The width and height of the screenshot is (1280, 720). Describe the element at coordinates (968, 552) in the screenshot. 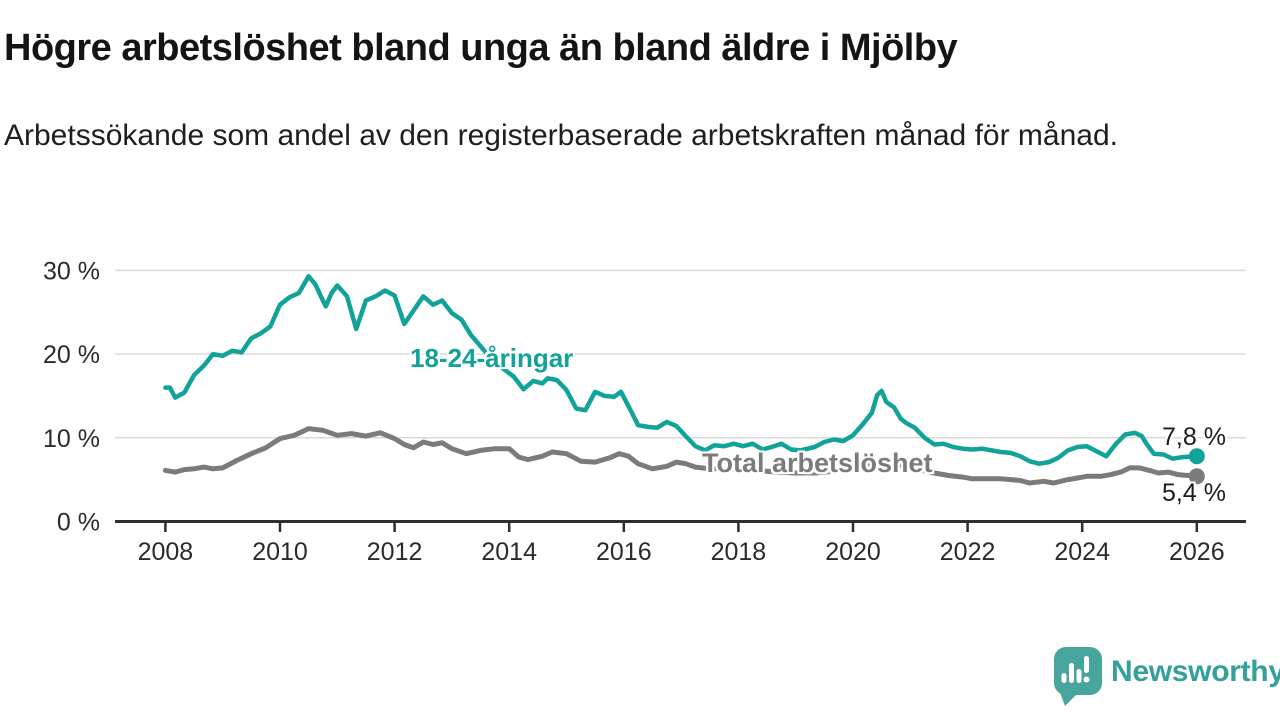

I see `x-tick-label-2022: 2022` at that location.